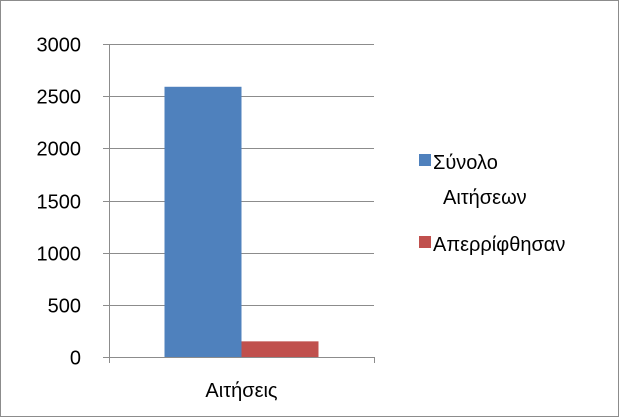 This screenshot has height=417, width=619. I want to click on legend-label: Σύνολο, so click(465, 163).